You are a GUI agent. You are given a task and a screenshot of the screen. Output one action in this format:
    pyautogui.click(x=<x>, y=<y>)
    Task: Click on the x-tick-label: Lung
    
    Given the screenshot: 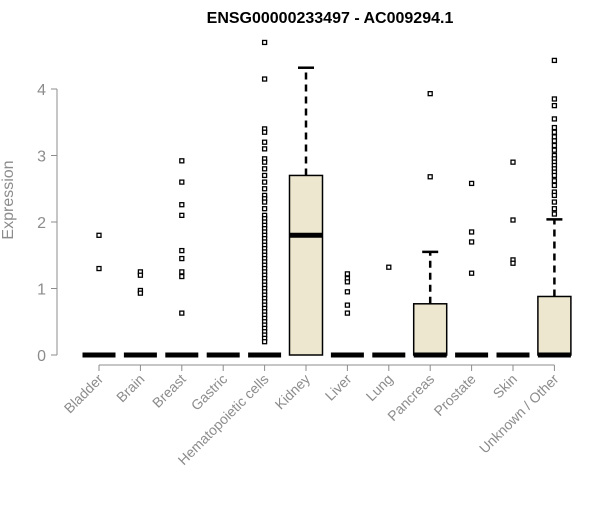 What is the action you would take?
    pyautogui.click(x=379, y=387)
    